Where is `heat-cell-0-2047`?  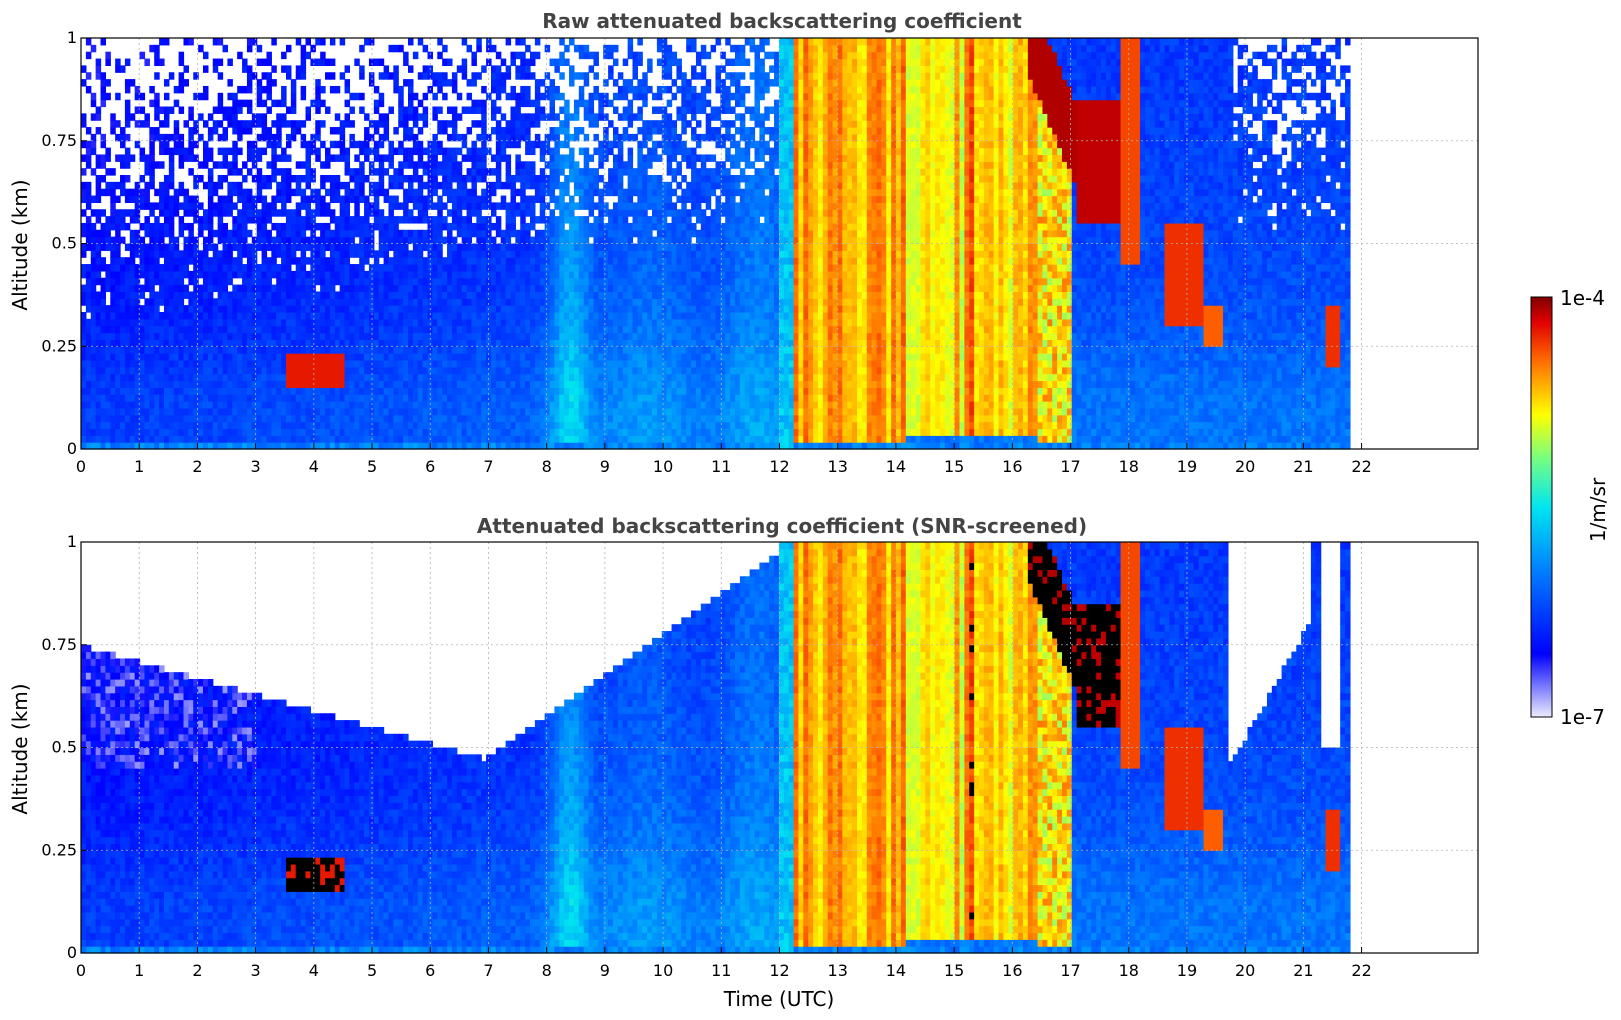
heat-cell-0-2047 is located at coordinates (308, 391).